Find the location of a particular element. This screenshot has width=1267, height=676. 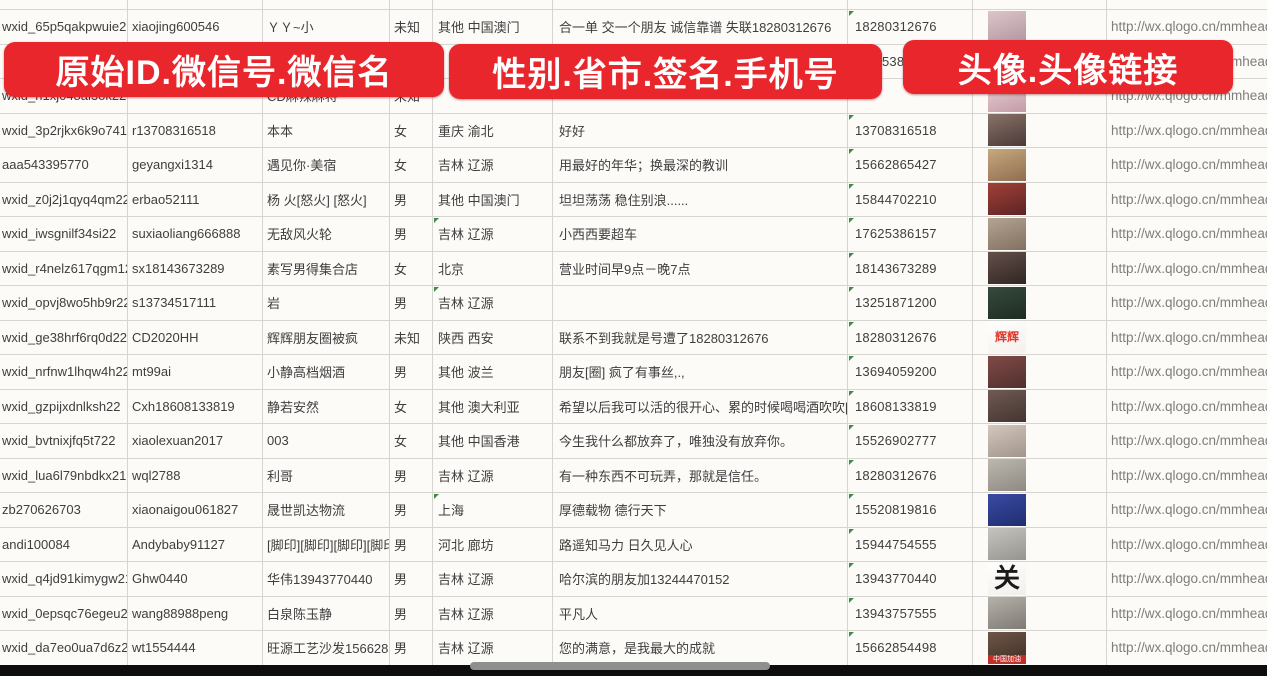

cell-original-id: wxid_gzpijxdnlksh22 is located at coordinates (64, 406).